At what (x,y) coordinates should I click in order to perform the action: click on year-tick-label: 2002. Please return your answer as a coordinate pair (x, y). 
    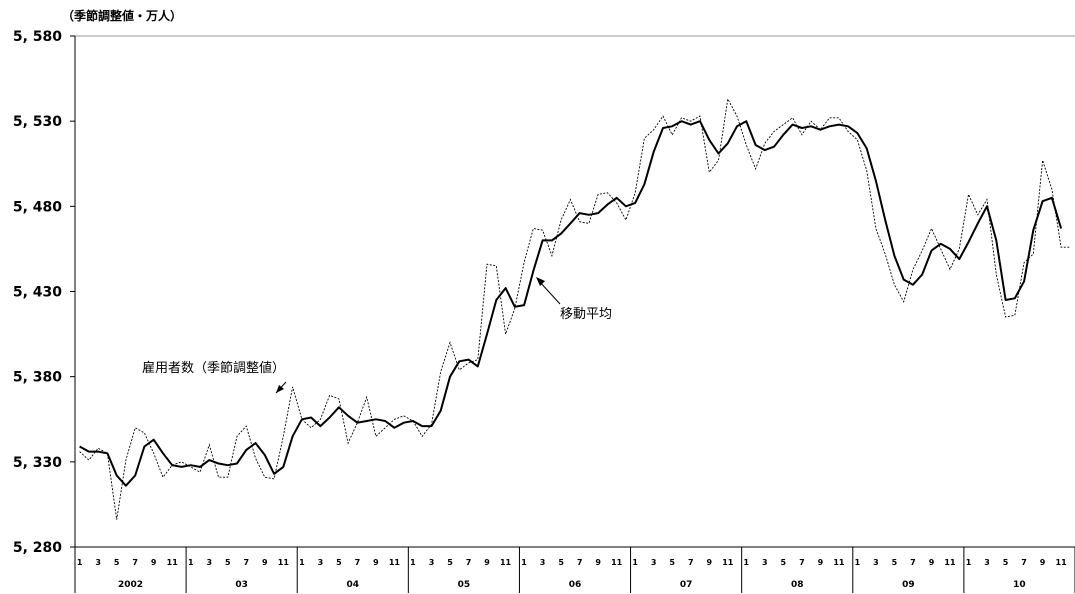
    Looking at the image, I should click on (130, 585).